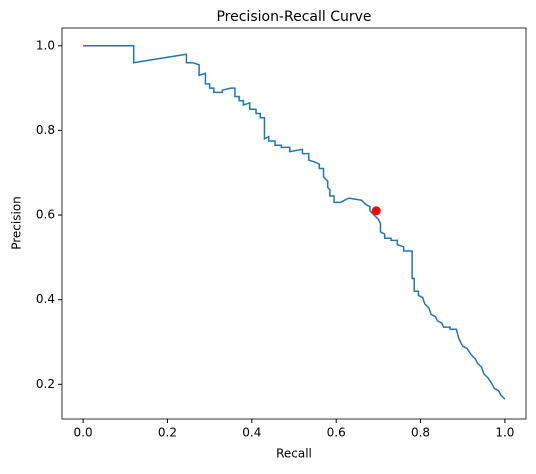 The width and height of the screenshot is (536, 474). Describe the element at coordinates (45, 45) in the screenshot. I see `y-tick-label: 1.0` at that location.